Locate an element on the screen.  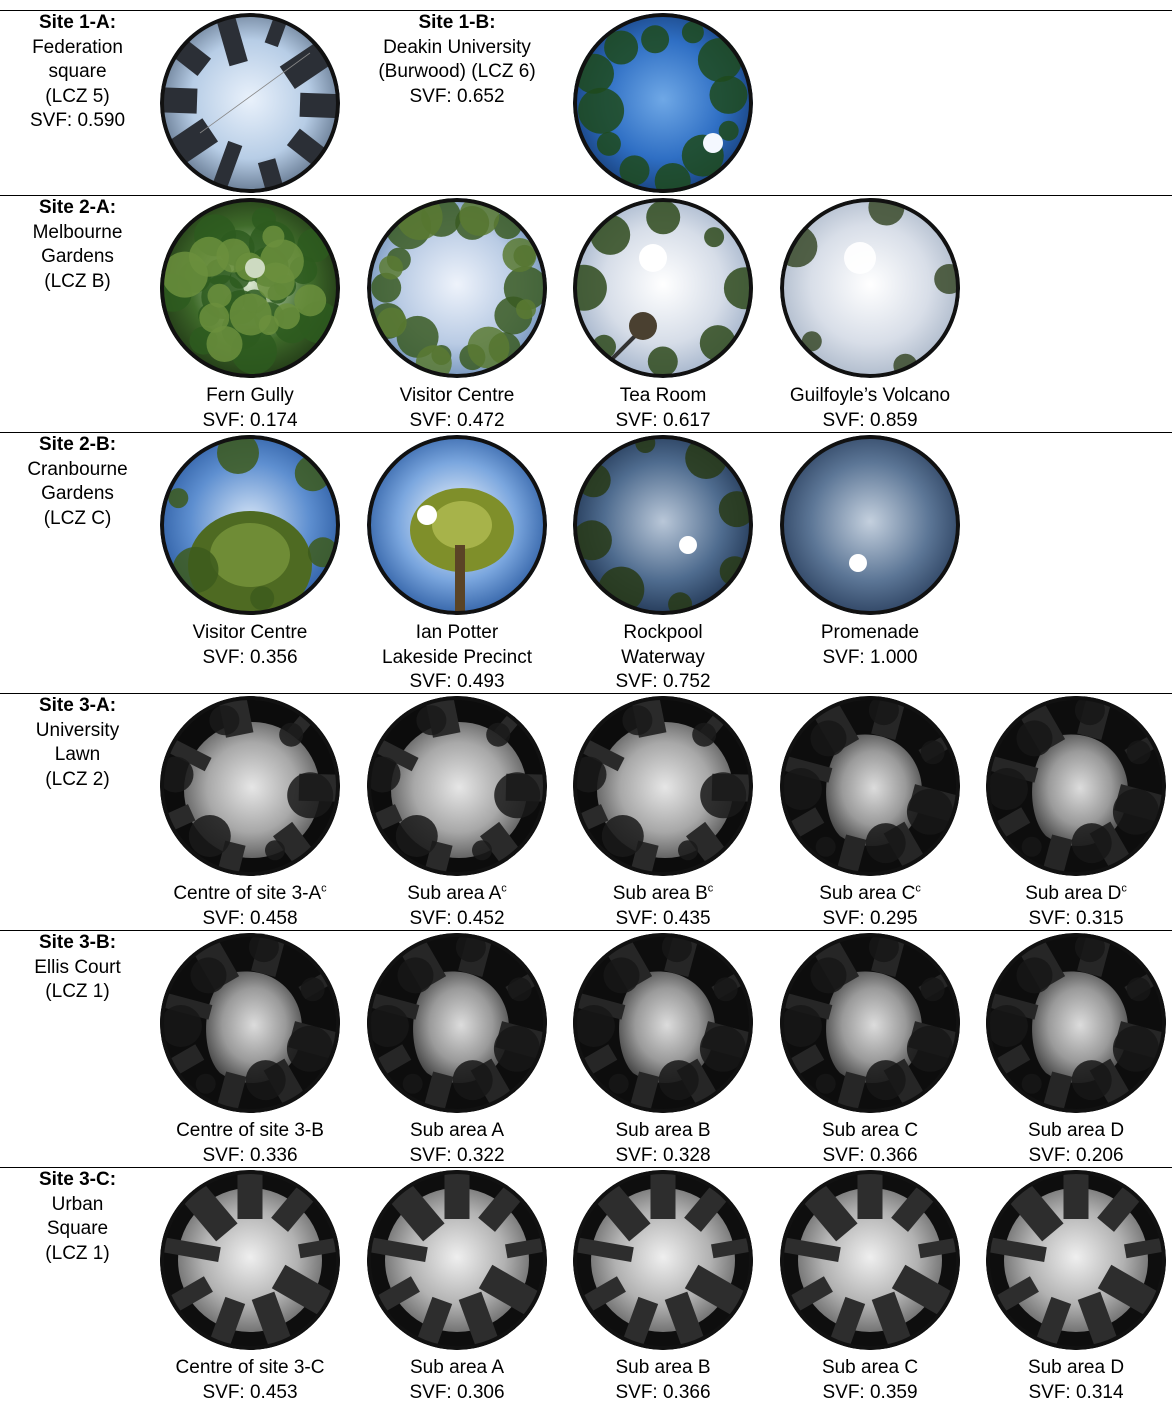
site-detail: square is located at coordinates (77, 72).